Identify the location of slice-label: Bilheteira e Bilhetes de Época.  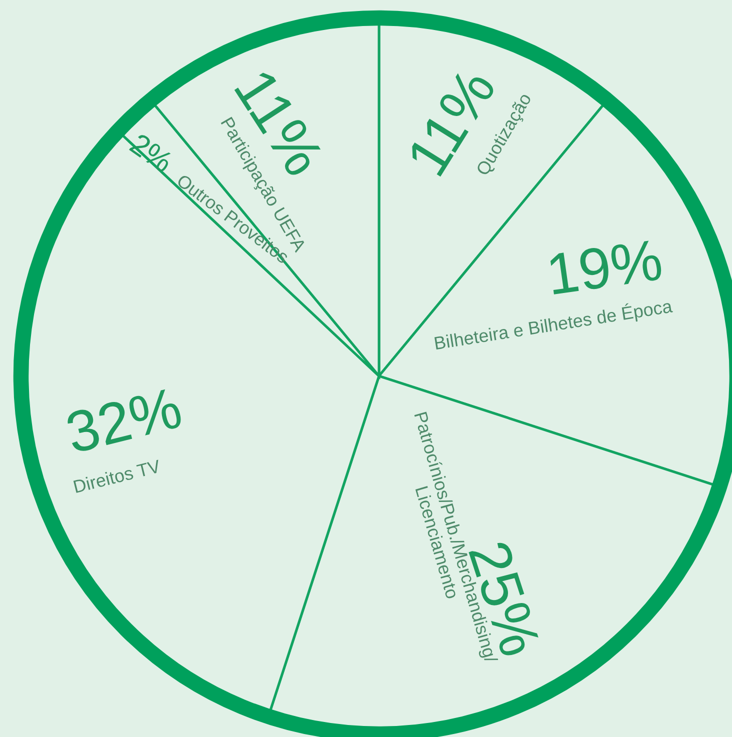
(554, 325).